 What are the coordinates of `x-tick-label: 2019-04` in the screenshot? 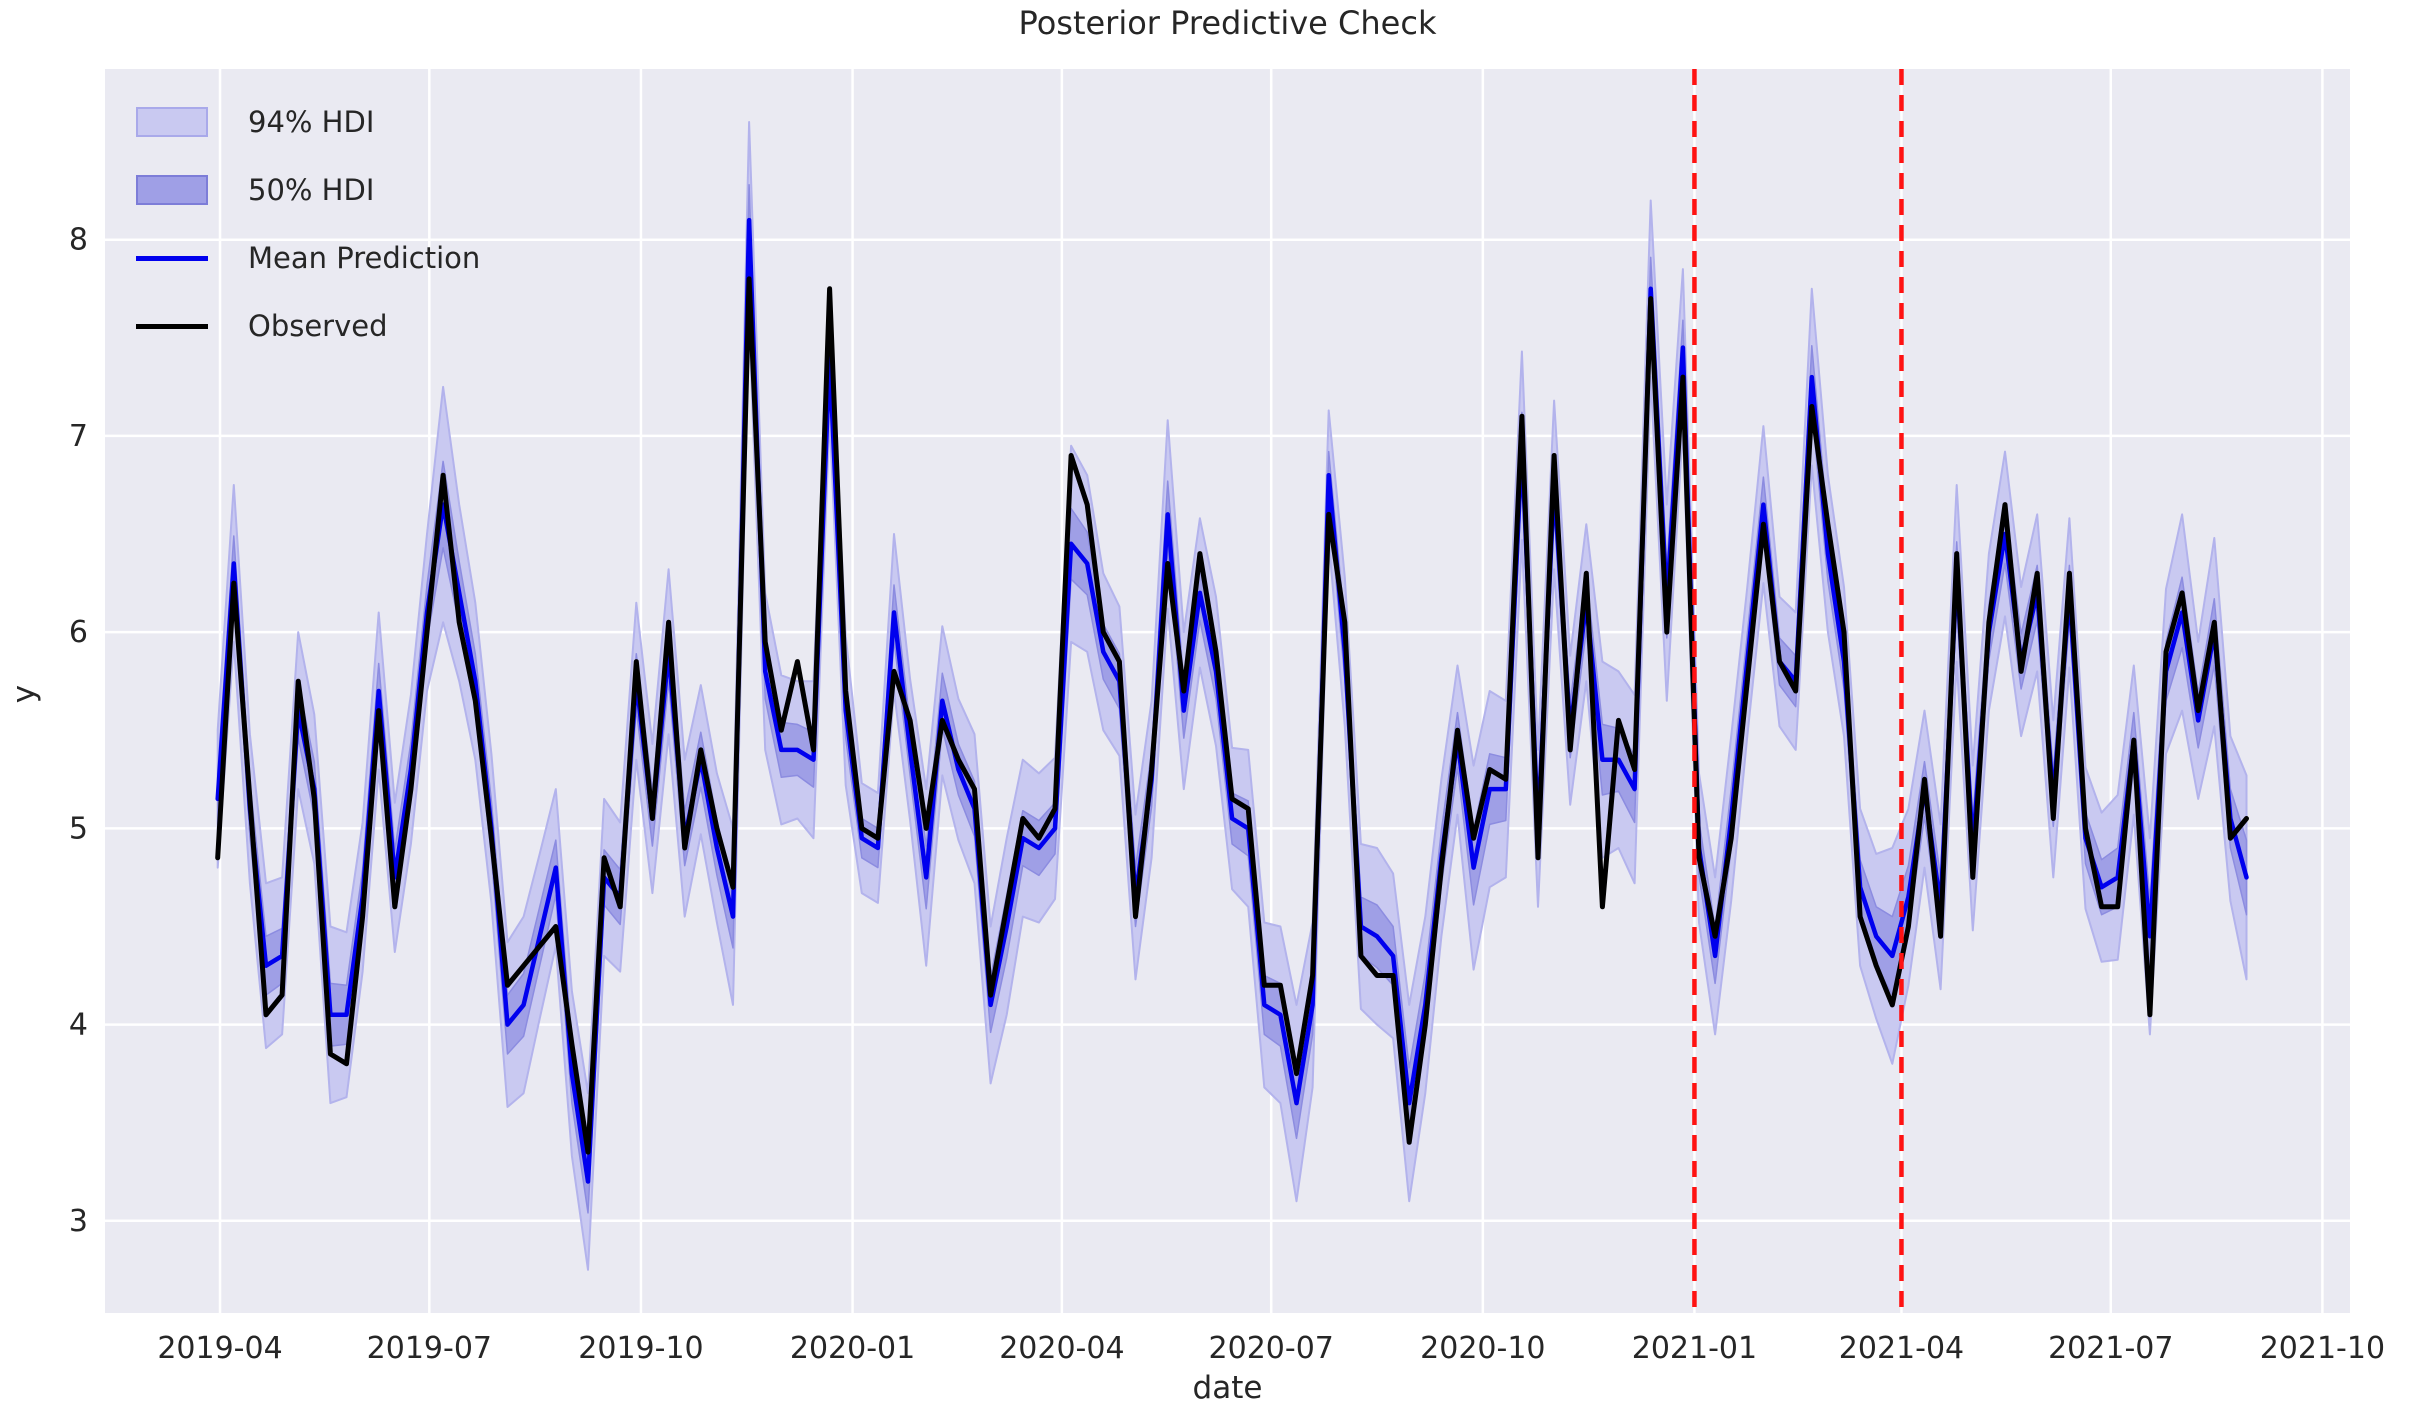 It's located at (219, 1348).